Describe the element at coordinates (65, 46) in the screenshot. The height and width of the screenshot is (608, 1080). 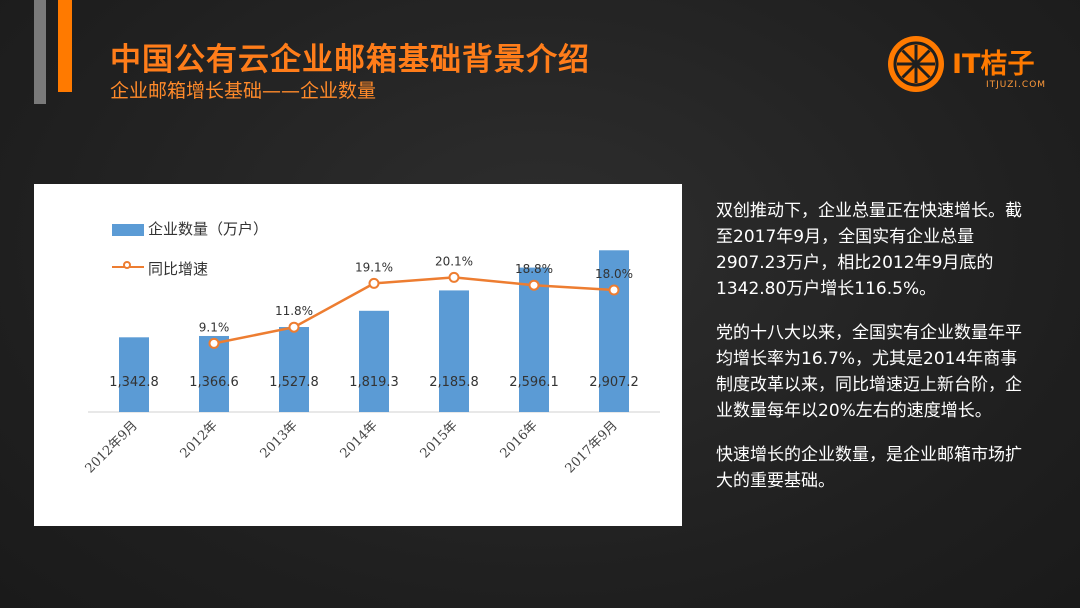
I see `orange-accent-bar` at that location.